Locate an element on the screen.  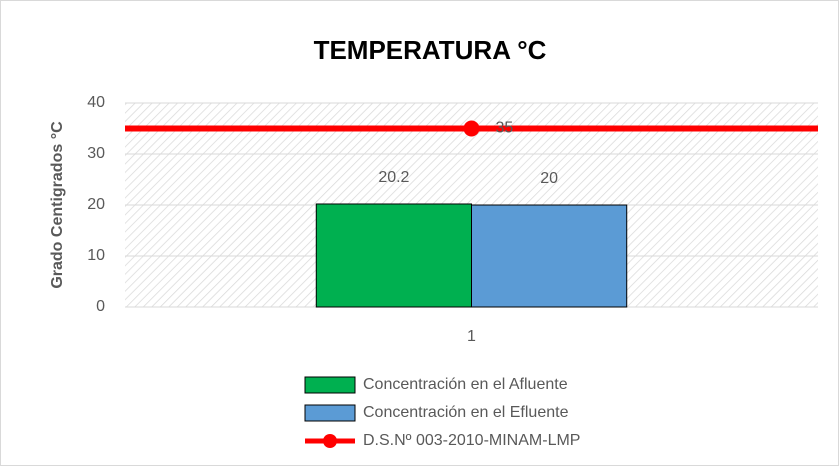
data-label: 35 is located at coordinates (505, 128).